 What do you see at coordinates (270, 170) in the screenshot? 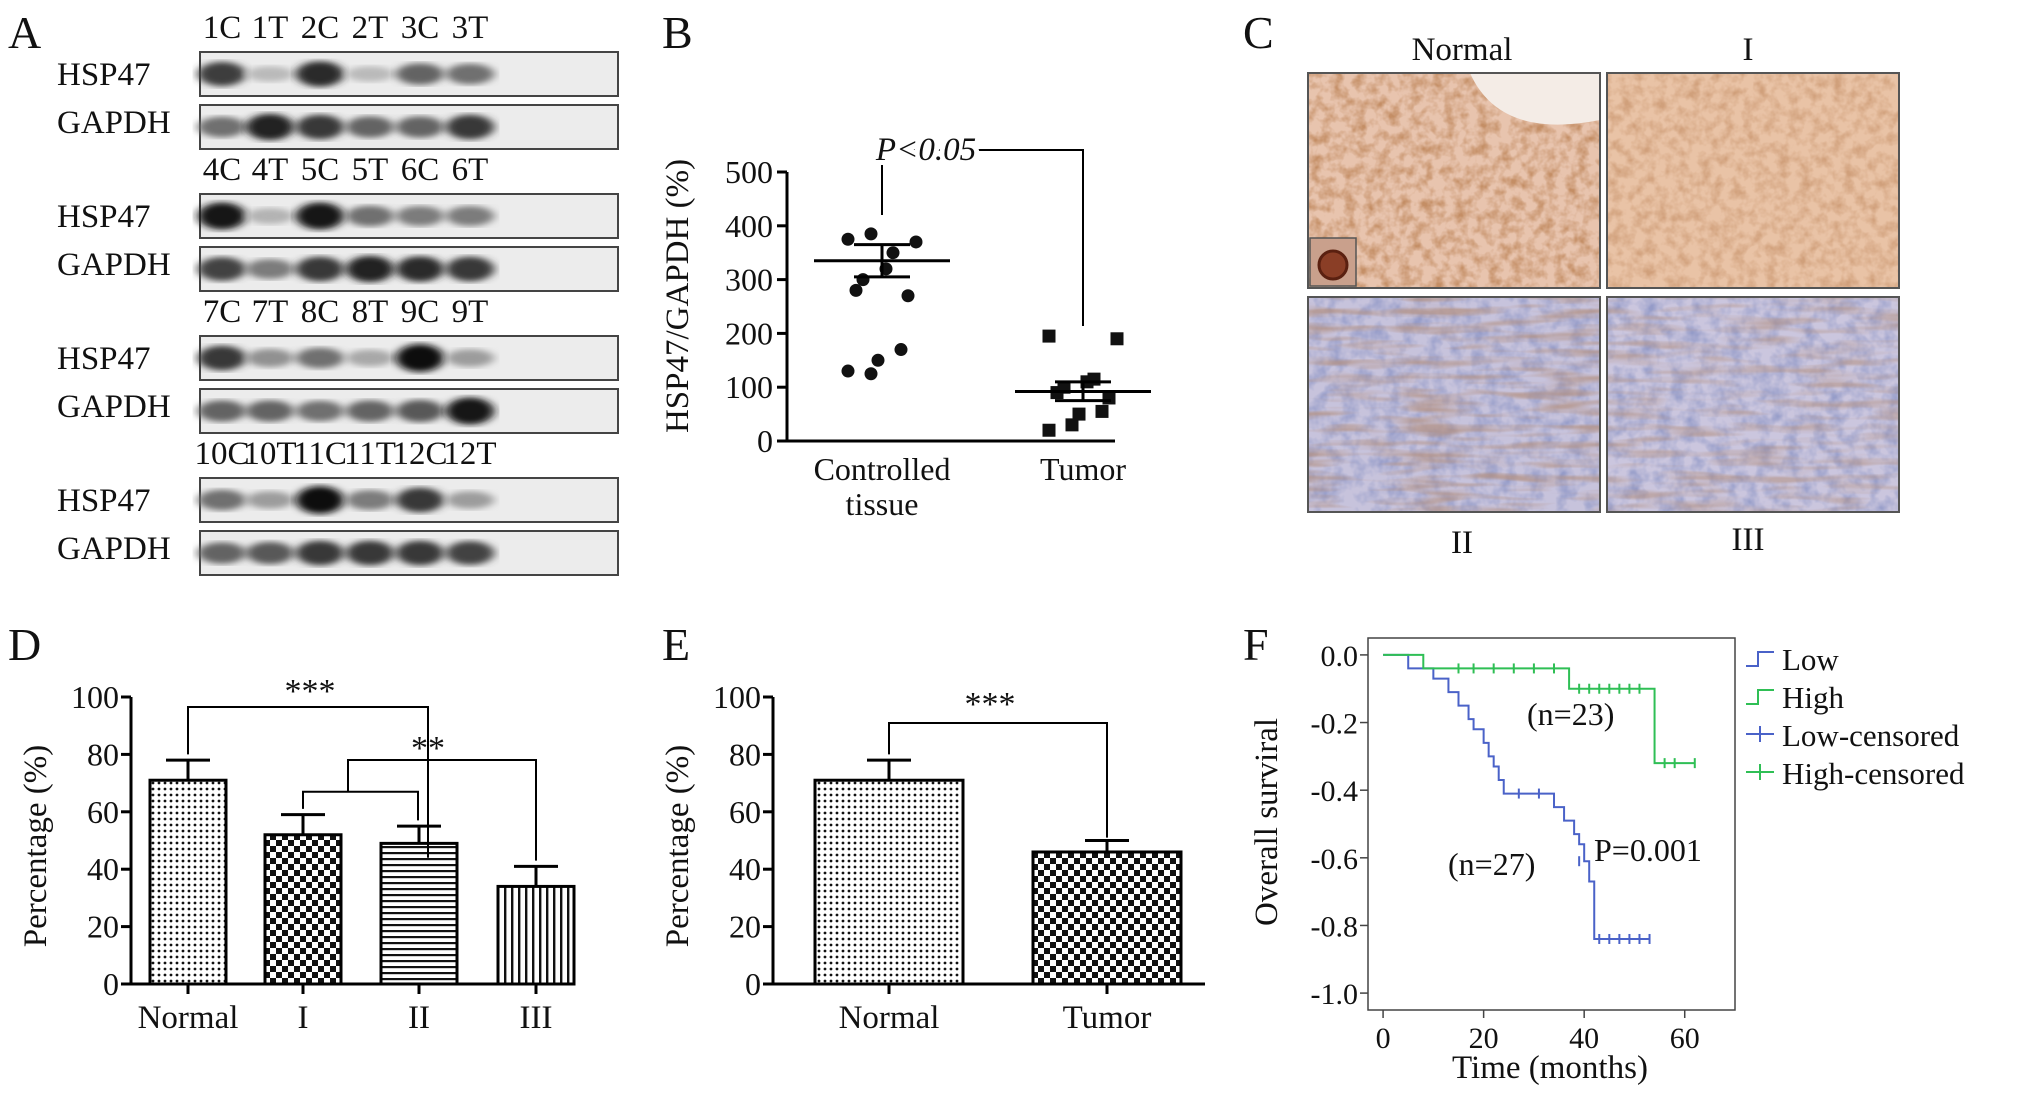
I see `lane-label: 4T` at bounding box center [270, 170].